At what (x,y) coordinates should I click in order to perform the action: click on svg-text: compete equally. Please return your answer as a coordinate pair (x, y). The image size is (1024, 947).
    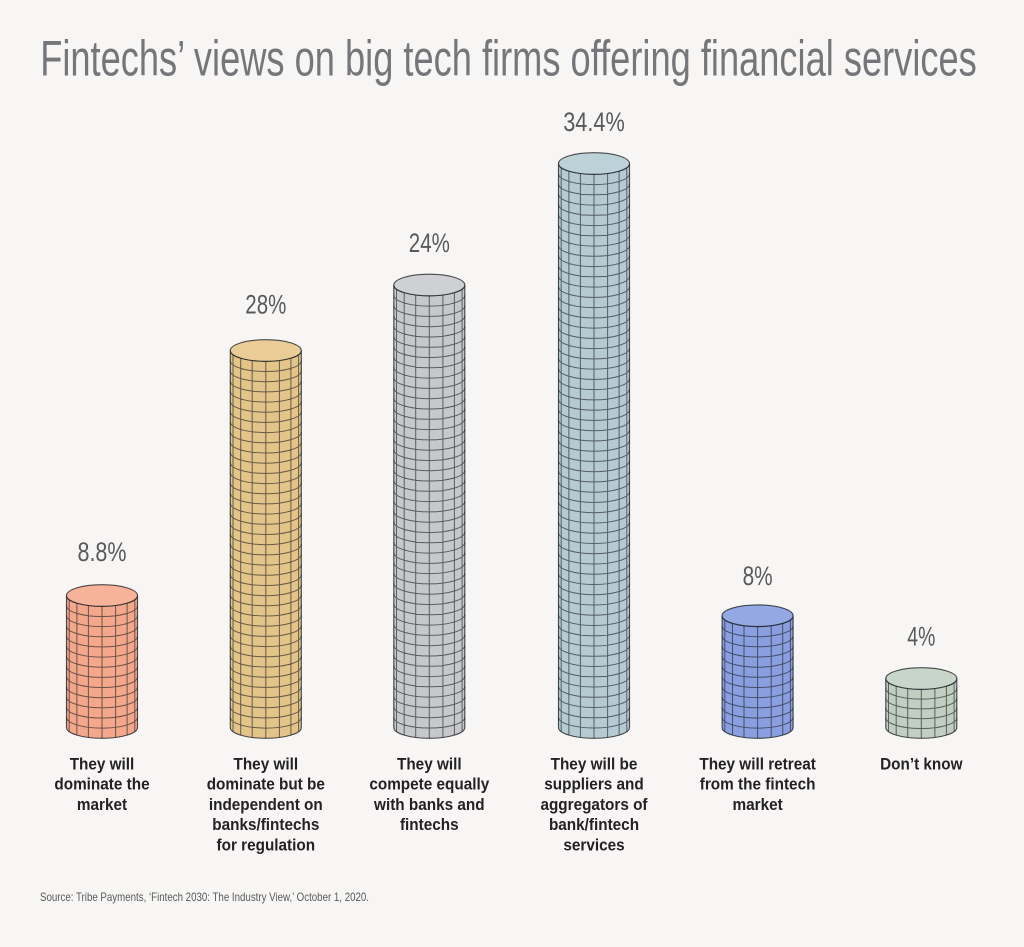
    Looking at the image, I should click on (429, 784).